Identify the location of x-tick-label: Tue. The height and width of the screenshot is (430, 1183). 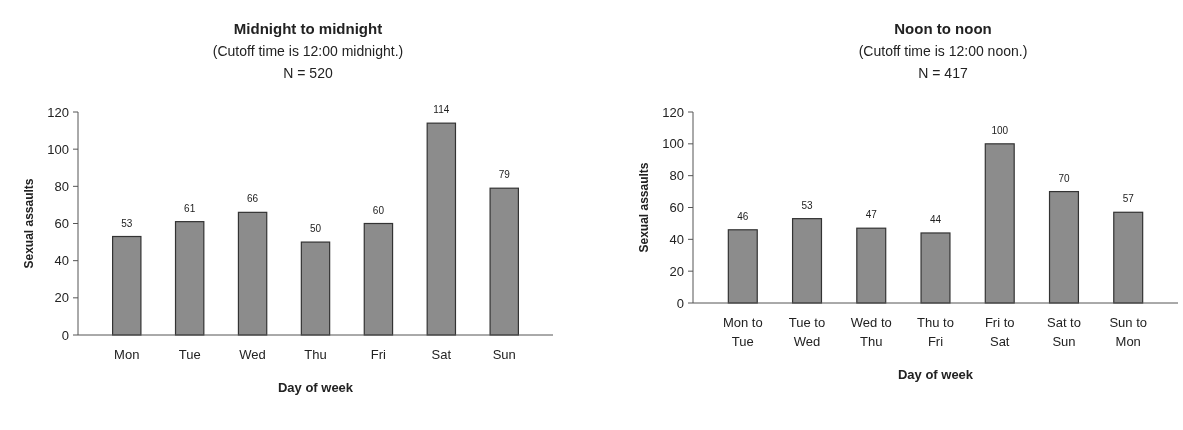
(189, 354).